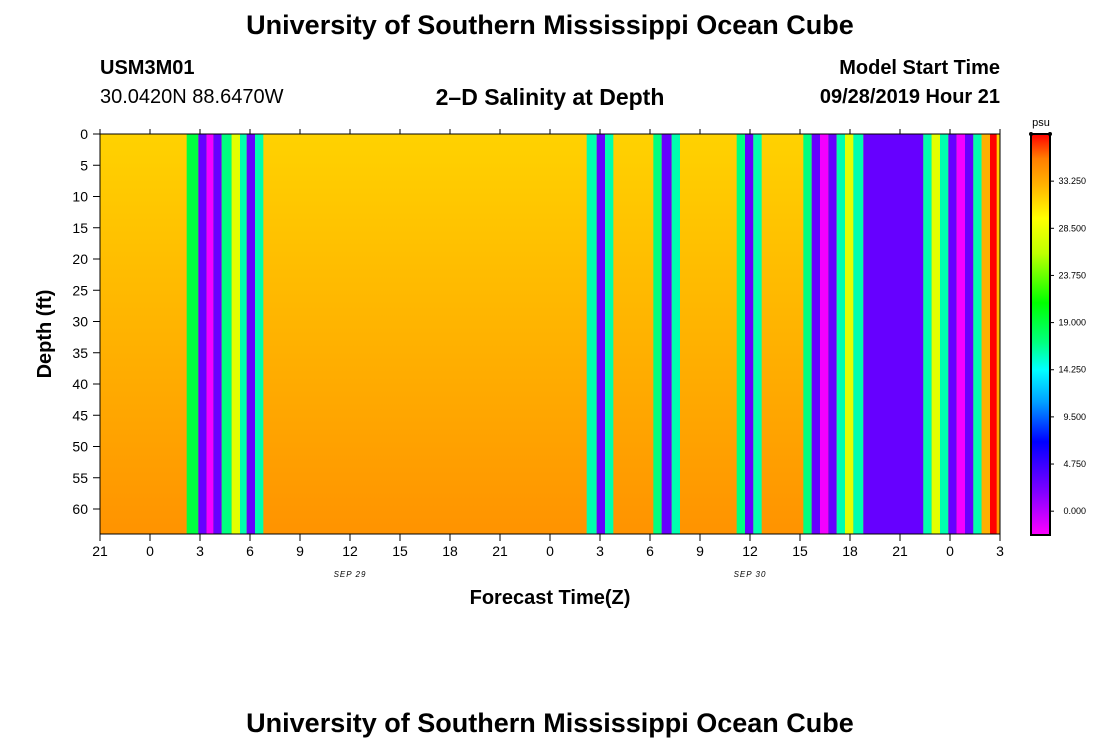 The width and height of the screenshot is (1100, 750). I want to click on y-tick-label: 15, so click(80, 228).